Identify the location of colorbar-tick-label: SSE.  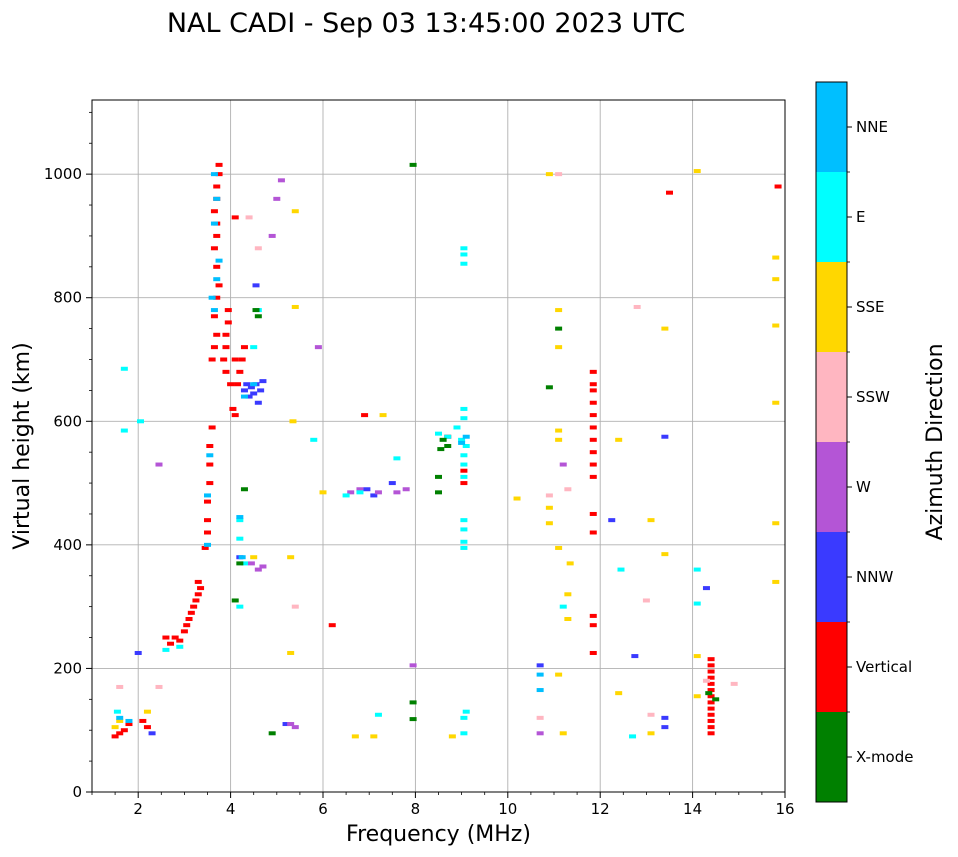
(870, 307).